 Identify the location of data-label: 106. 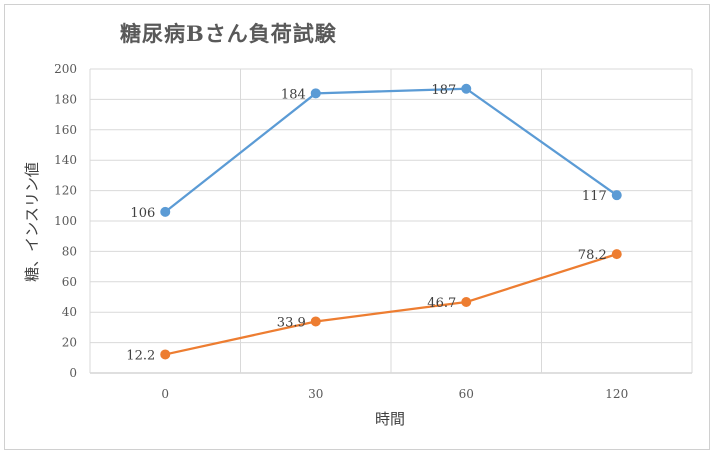
(142, 213).